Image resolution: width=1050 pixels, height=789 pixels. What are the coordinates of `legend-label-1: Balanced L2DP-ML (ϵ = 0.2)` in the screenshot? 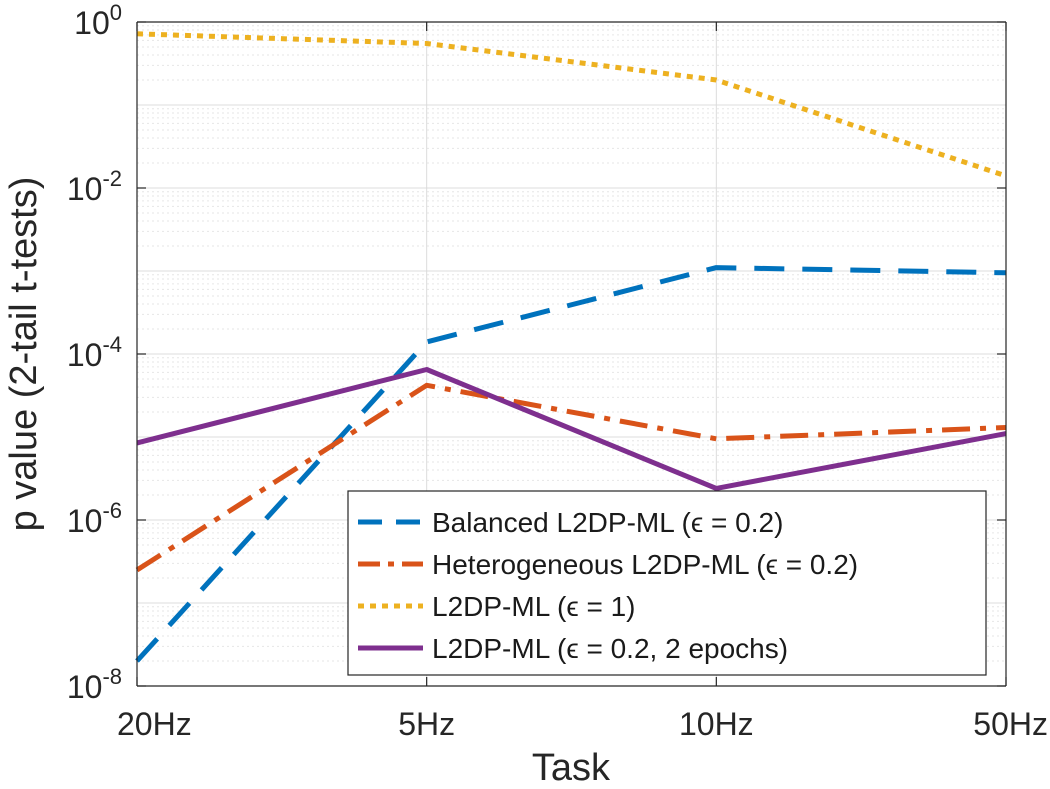 It's located at (607, 522).